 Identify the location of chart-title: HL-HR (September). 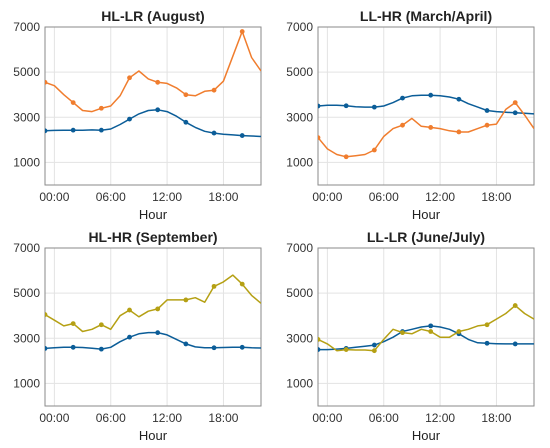
(152, 237).